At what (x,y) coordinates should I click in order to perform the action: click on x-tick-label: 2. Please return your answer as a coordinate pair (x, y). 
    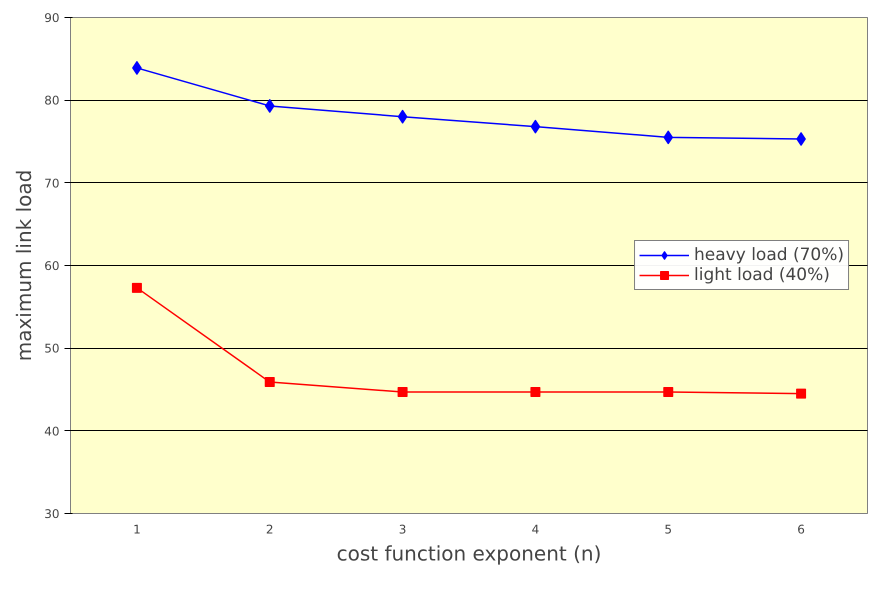
    Looking at the image, I should click on (270, 529).